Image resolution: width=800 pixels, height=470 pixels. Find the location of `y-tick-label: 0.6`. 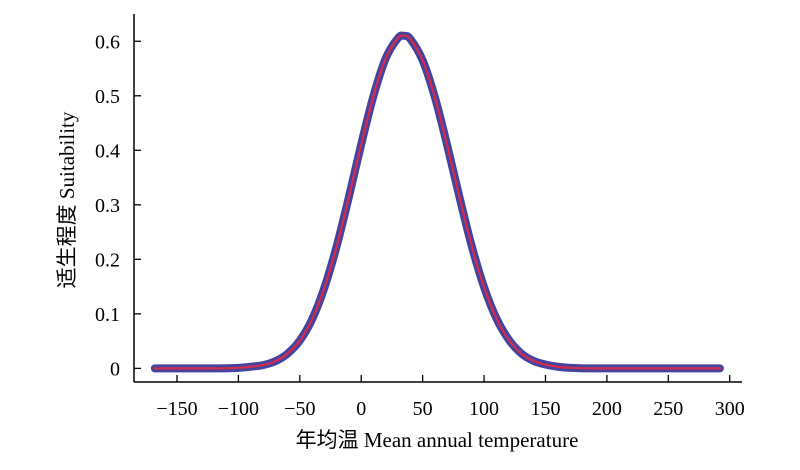

y-tick-label: 0.6 is located at coordinates (107, 42).